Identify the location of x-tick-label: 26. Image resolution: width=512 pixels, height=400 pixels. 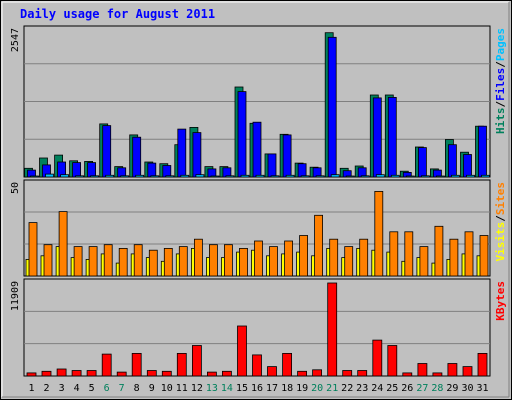
(407, 388).